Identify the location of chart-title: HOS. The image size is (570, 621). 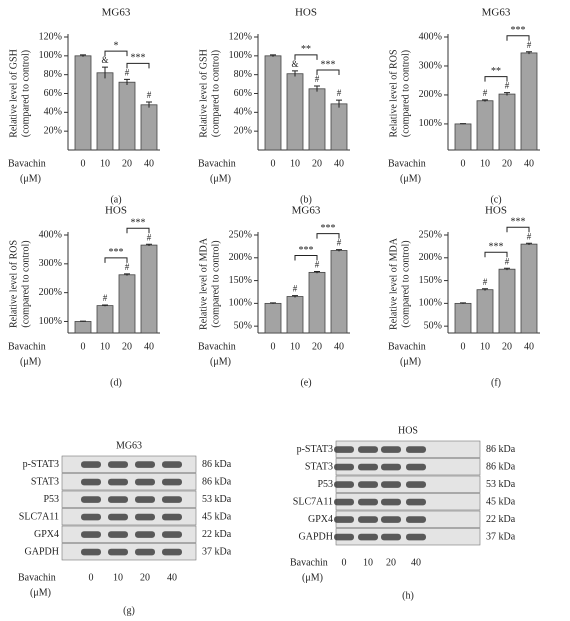
(496, 211).